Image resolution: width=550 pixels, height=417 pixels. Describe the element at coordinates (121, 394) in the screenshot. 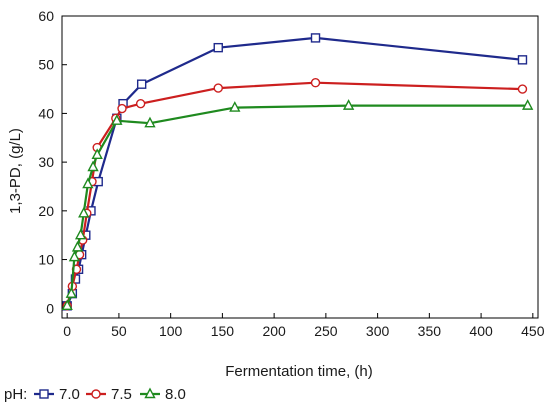

I see `legend-label: 7.5` at that location.